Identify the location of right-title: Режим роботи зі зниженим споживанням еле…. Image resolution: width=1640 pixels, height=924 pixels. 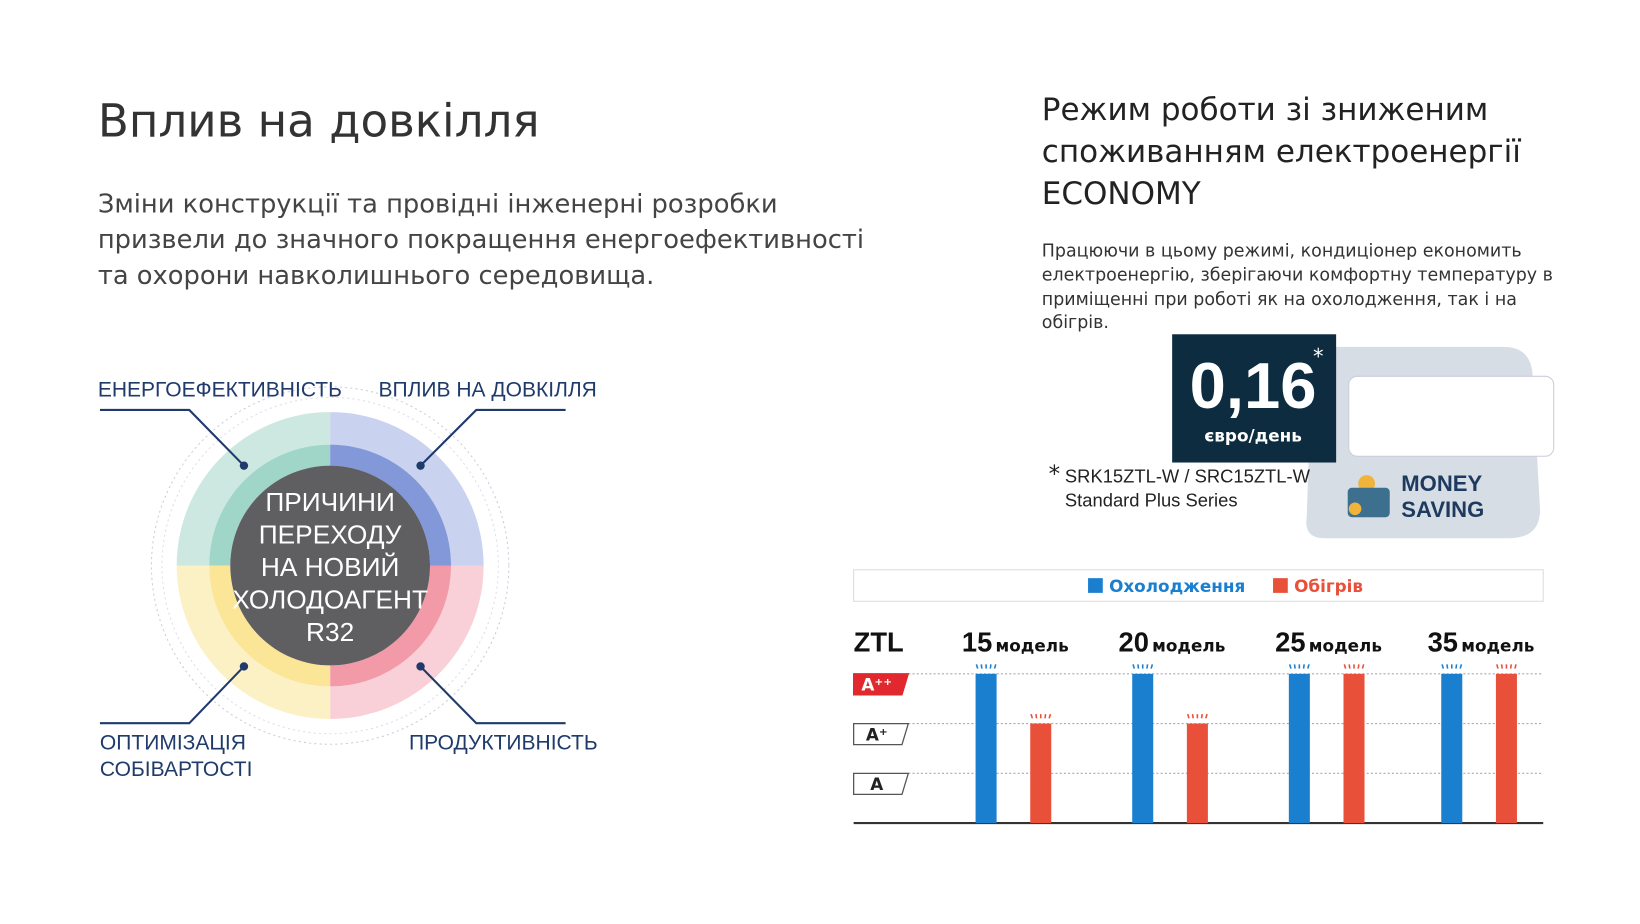
(1281, 152).